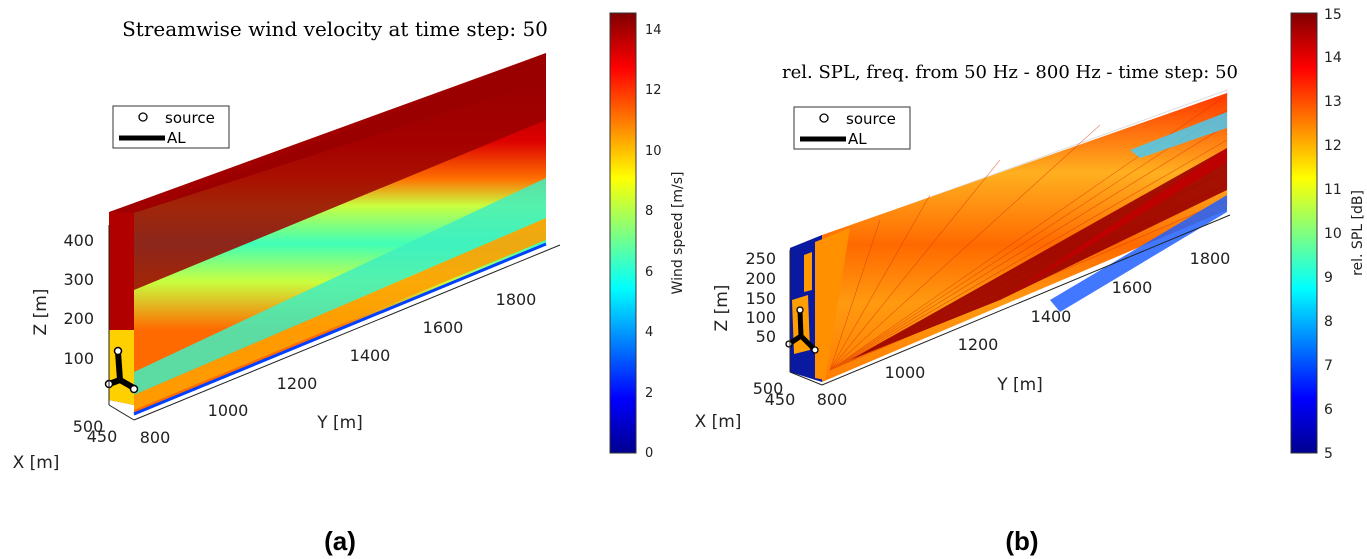  Describe the element at coordinates (653, 151) in the screenshot. I see `cbar-tick-a: 10` at that location.